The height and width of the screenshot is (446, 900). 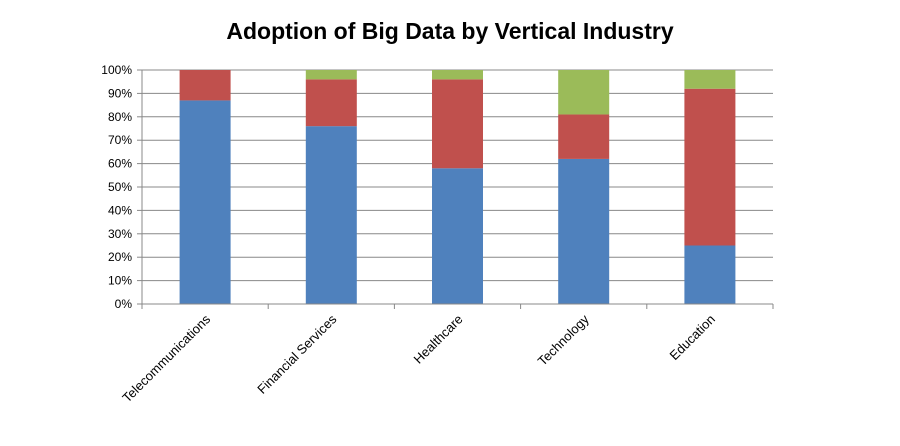 I want to click on y-tick-label: 30%, so click(x=120, y=234).